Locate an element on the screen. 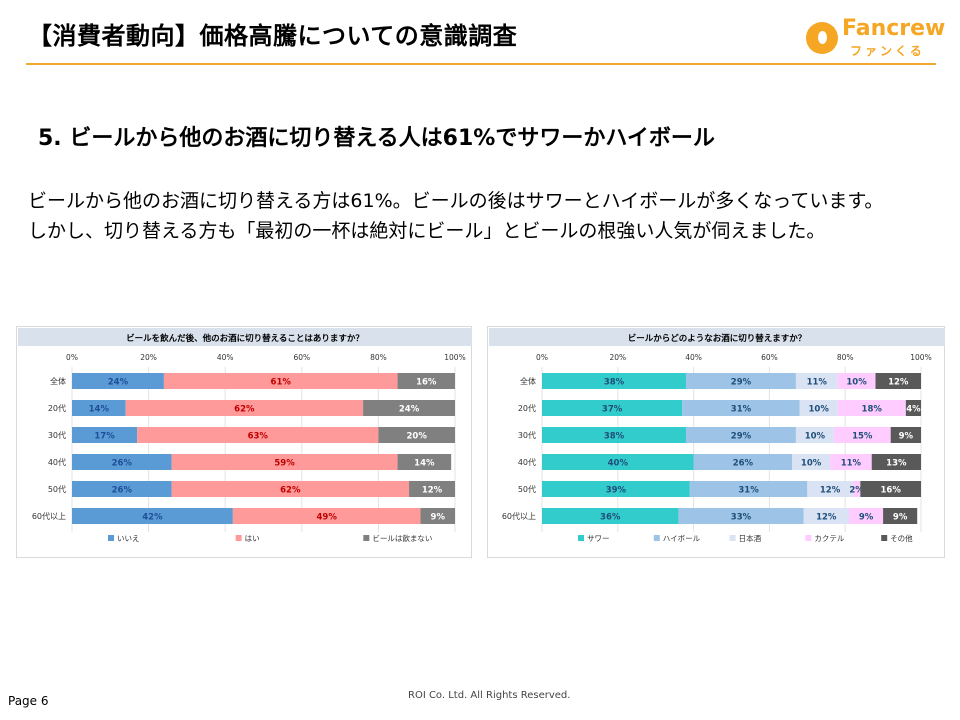  data-label: 20% is located at coordinates (417, 437).